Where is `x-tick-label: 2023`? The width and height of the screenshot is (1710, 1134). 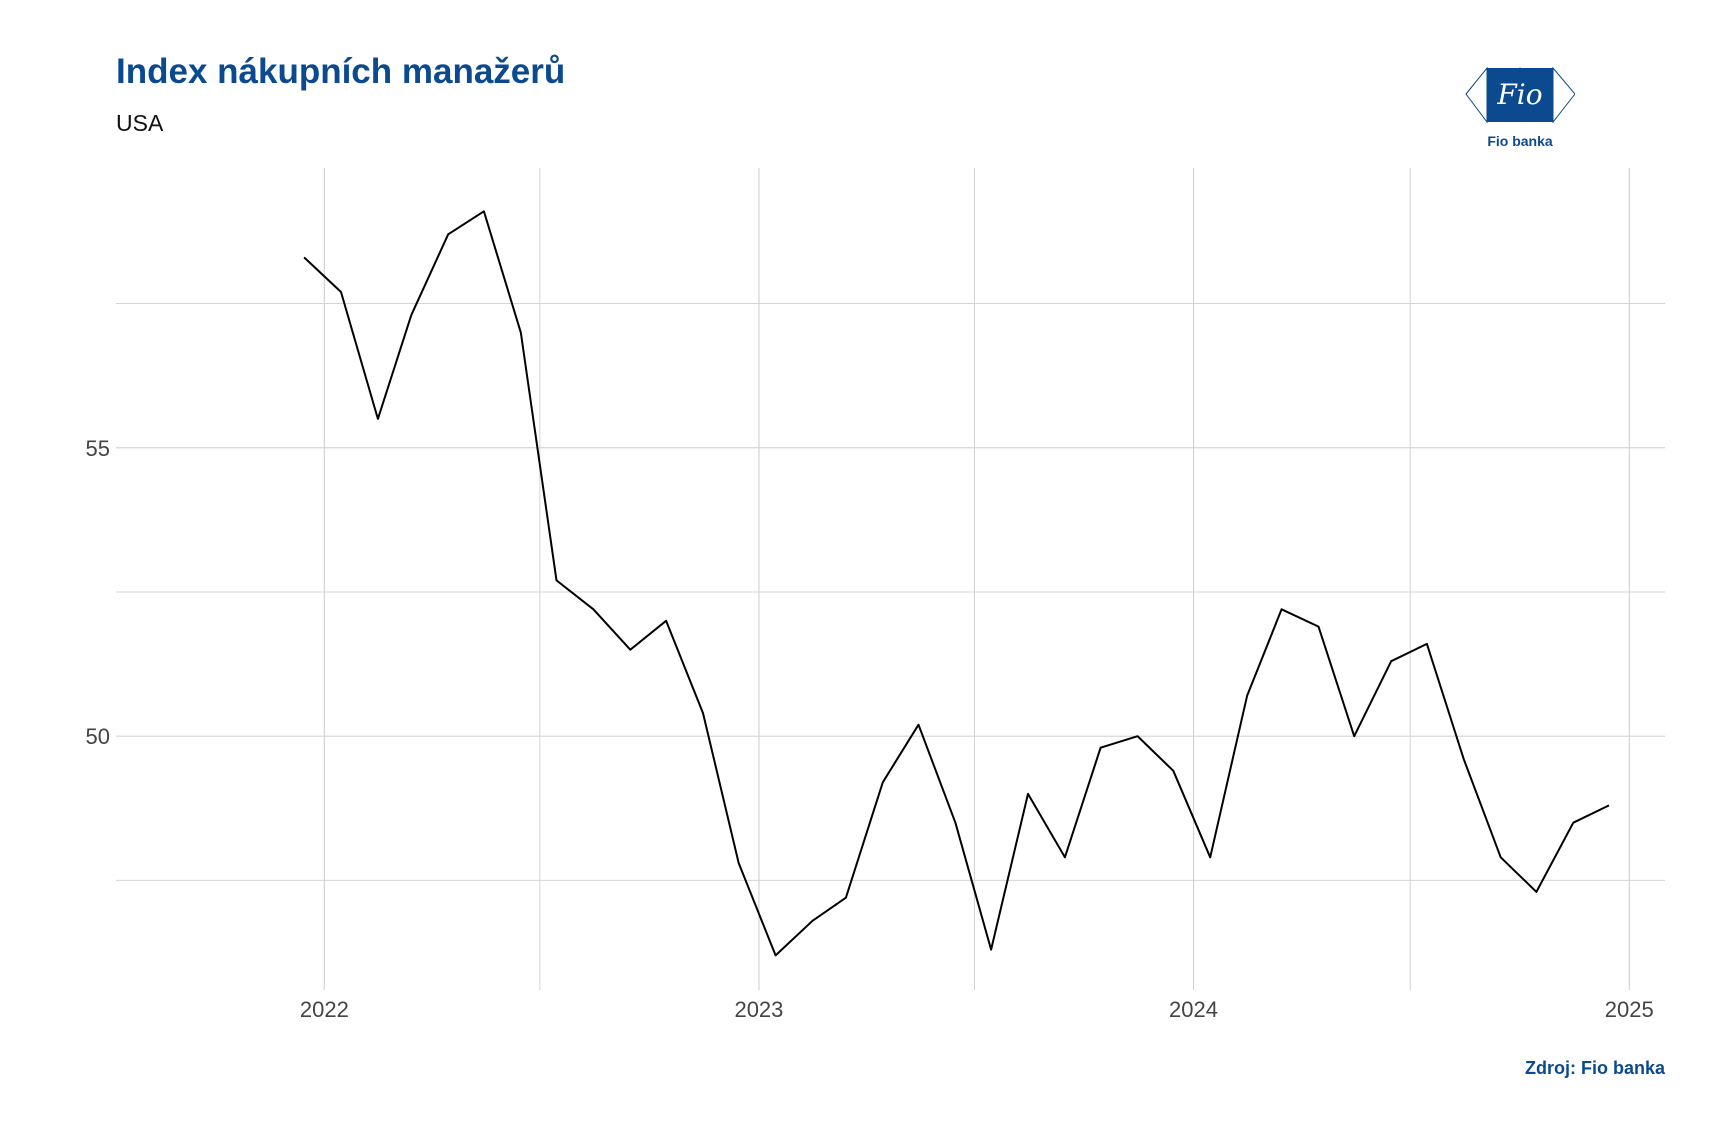 x-tick-label: 2023 is located at coordinates (758, 1009).